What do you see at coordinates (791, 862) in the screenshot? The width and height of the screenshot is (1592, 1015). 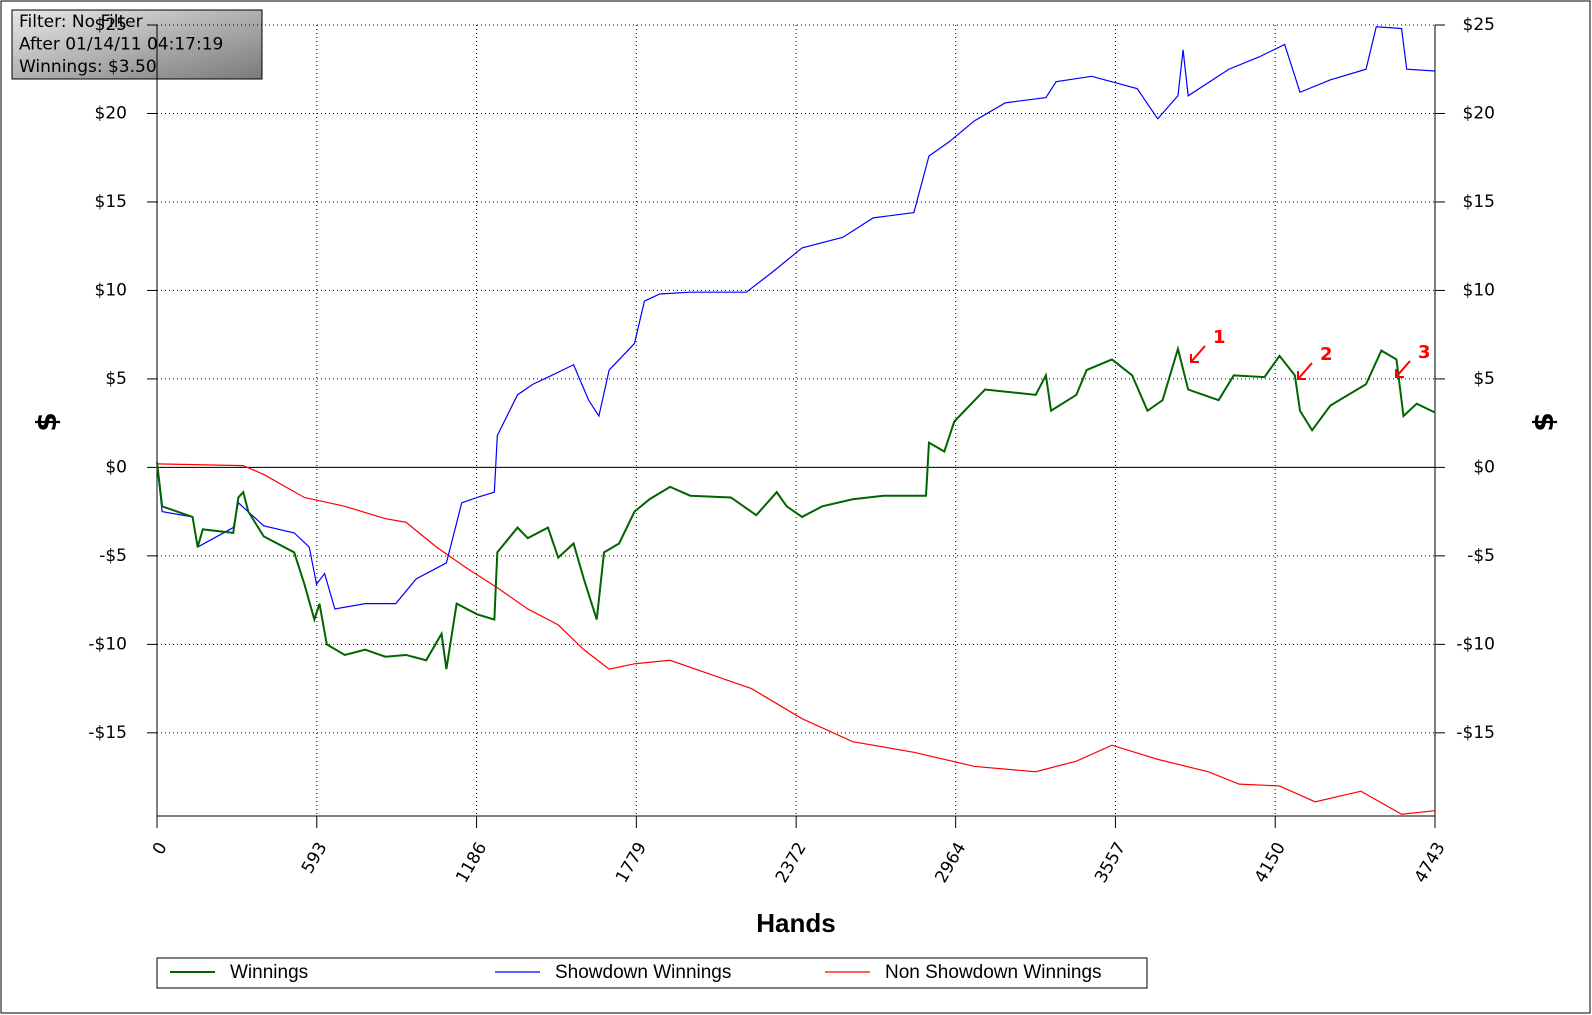 I see `x-tick-label: 2372` at bounding box center [791, 862].